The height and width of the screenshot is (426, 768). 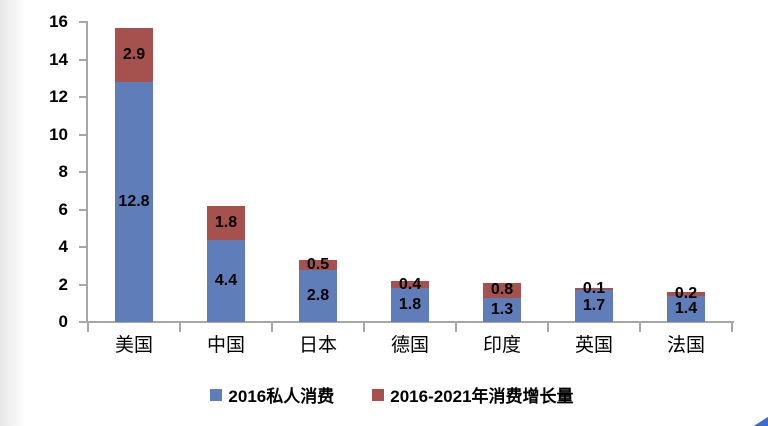 What do you see at coordinates (63, 209) in the screenshot?
I see `y-axis-tick-label: 6` at bounding box center [63, 209].